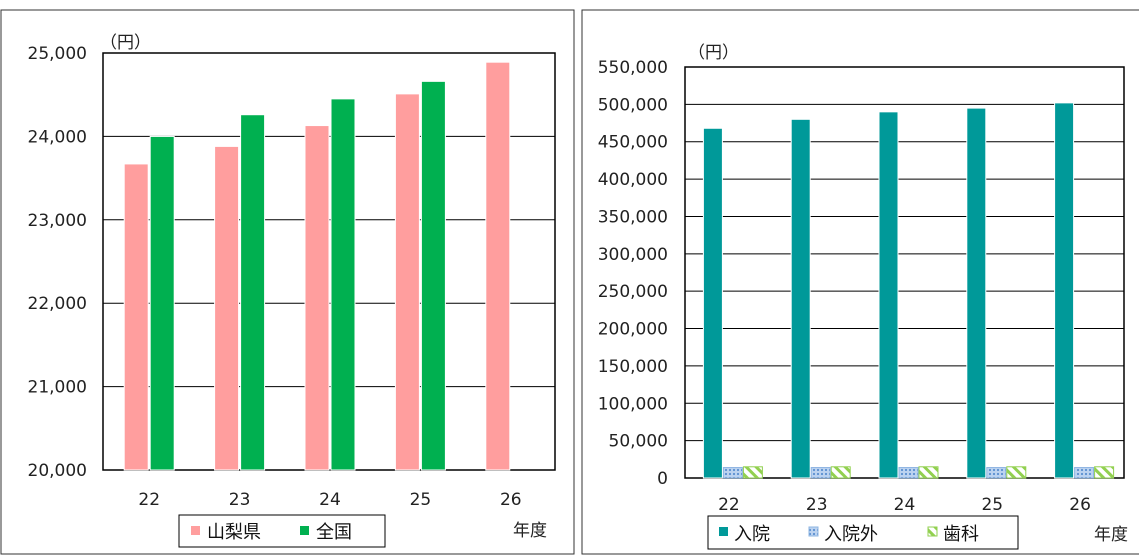  What do you see at coordinates (752, 534) in the screenshot?
I see `legend-label: 入院` at bounding box center [752, 534].